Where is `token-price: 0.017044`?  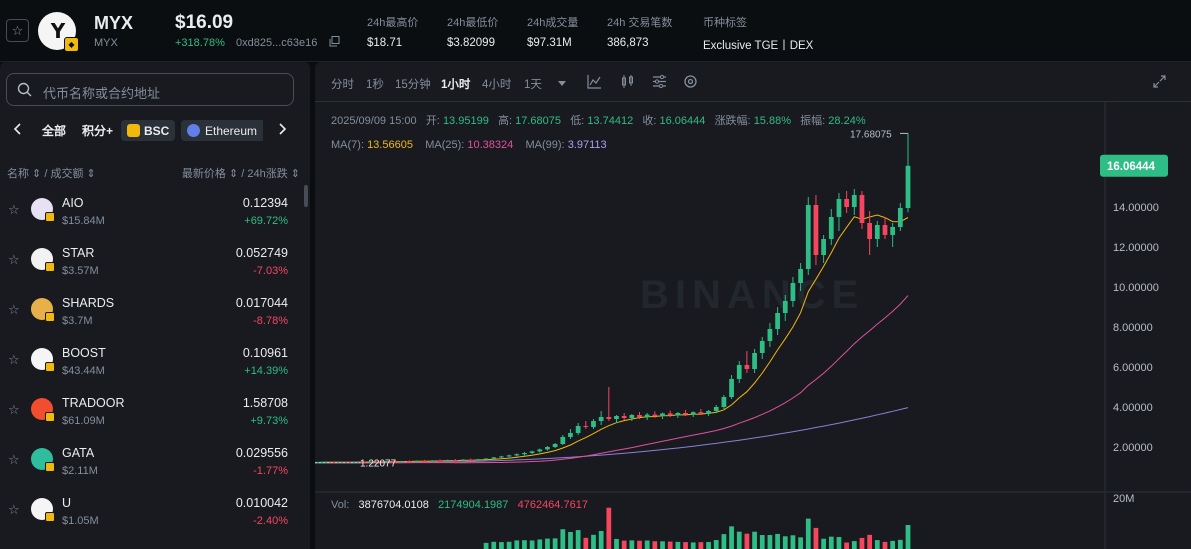 token-price: 0.017044 is located at coordinates (261, 303).